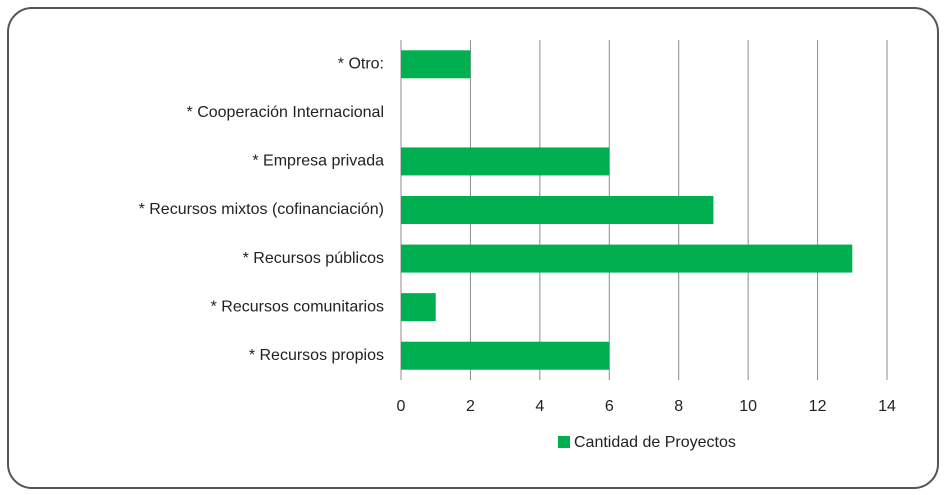  Describe the element at coordinates (401, 406) in the screenshot. I see `x-tick-label: 0` at that location.